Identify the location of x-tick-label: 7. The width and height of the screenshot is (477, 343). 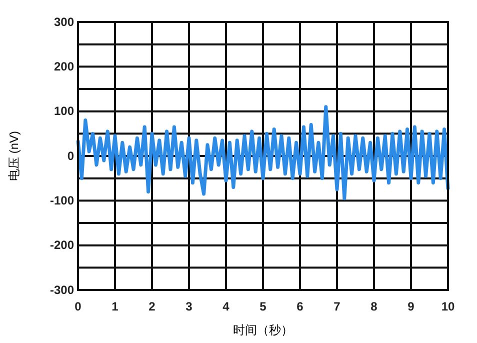
(337, 307).